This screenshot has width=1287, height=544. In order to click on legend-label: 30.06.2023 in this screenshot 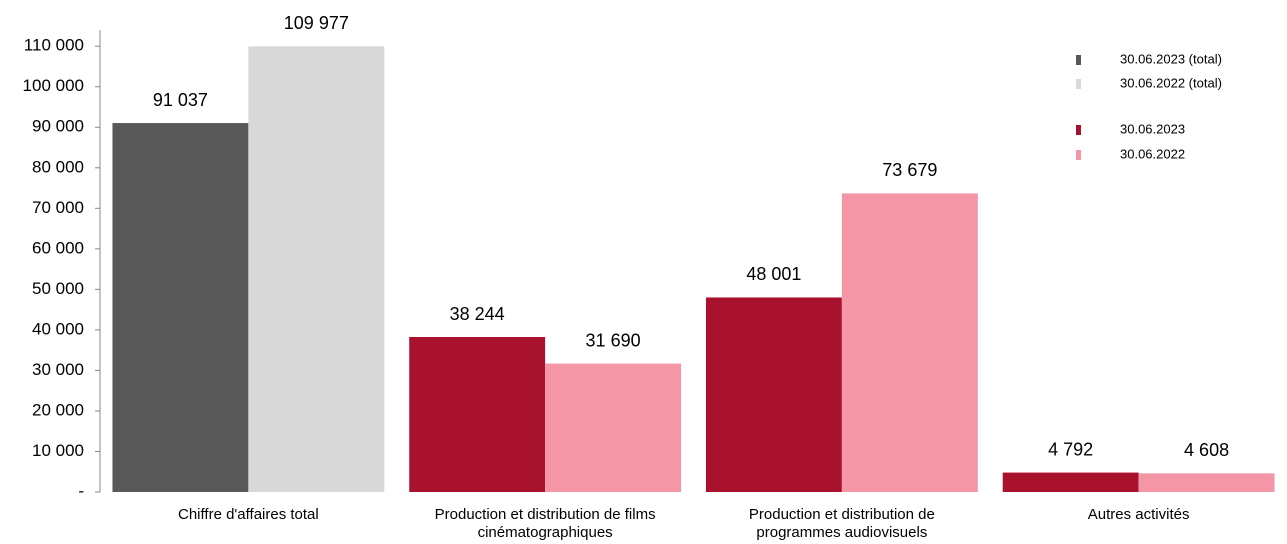, I will do `click(1152, 128)`.